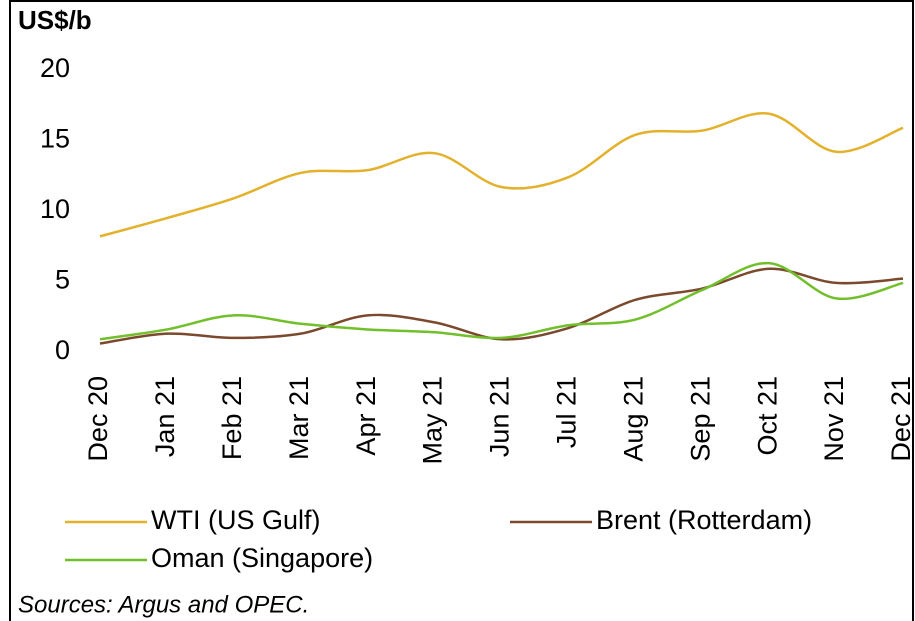  What do you see at coordinates (62, 350) in the screenshot?
I see `y-tick-label: 0` at bounding box center [62, 350].